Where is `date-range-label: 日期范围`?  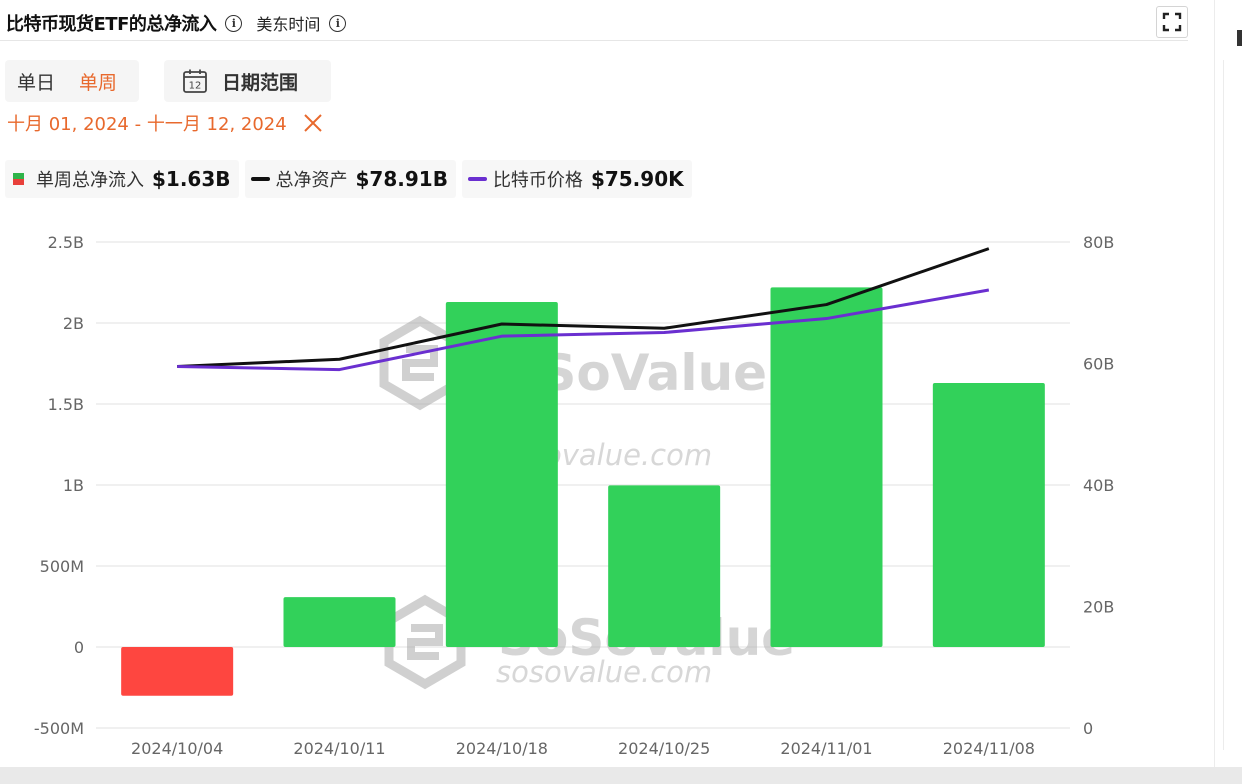
date-range-label: 日期范围 is located at coordinates (260, 82).